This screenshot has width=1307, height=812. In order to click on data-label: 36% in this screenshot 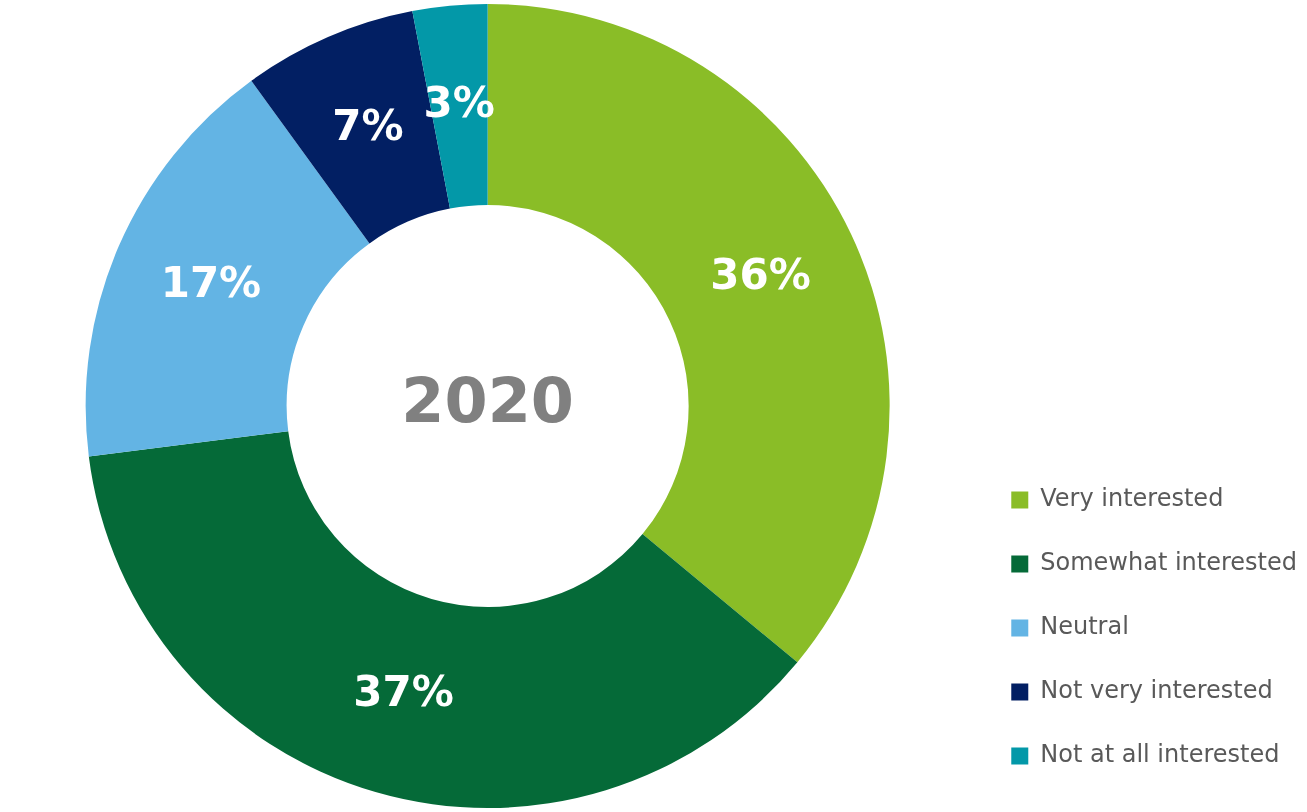, I will do `click(760, 274)`.